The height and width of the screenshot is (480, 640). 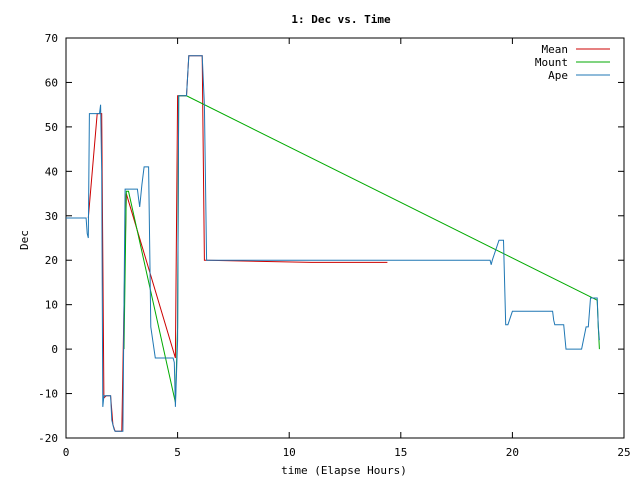 I want to click on y-tick-label: 60, so click(x=51, y=82).